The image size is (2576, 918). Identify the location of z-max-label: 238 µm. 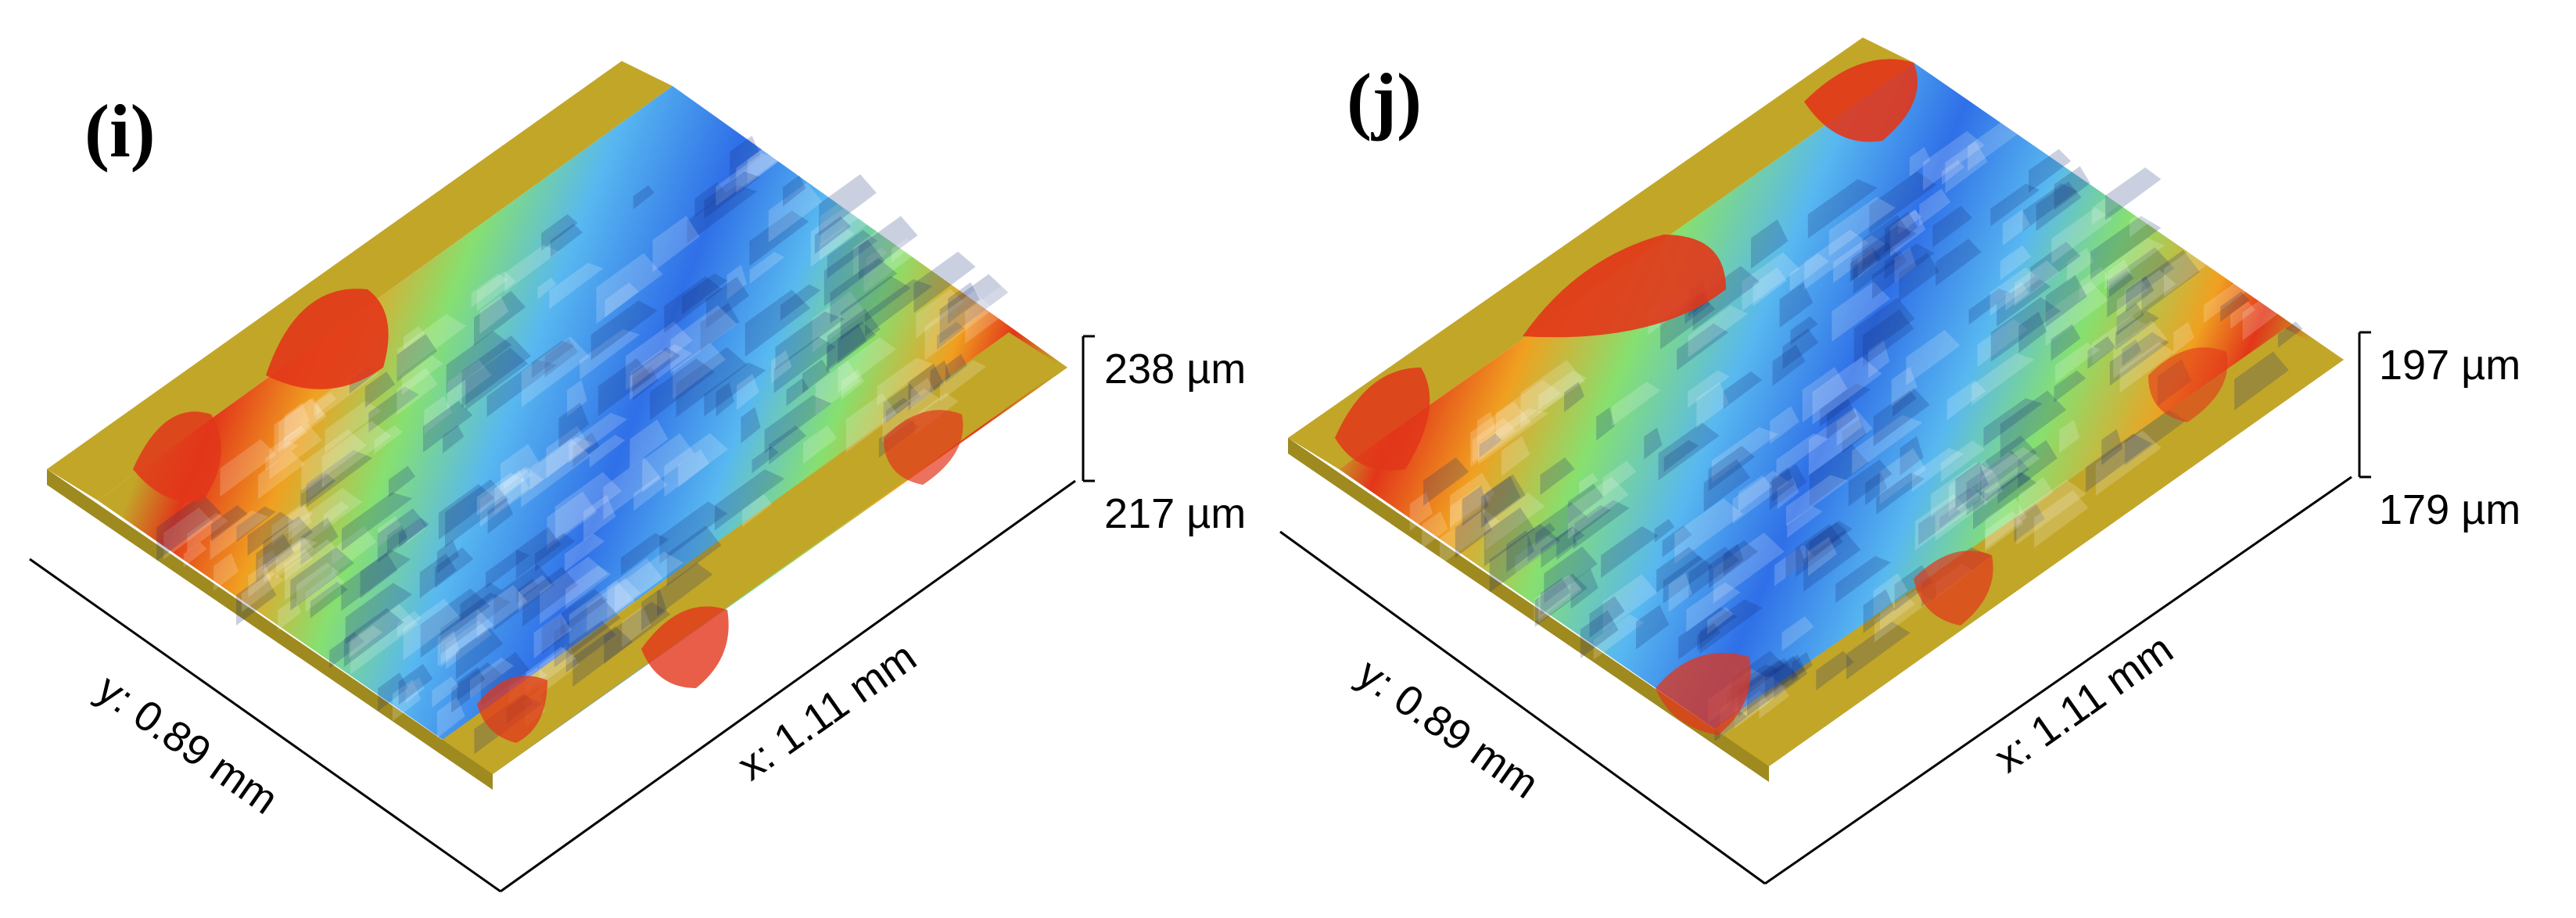
(1175, 370).